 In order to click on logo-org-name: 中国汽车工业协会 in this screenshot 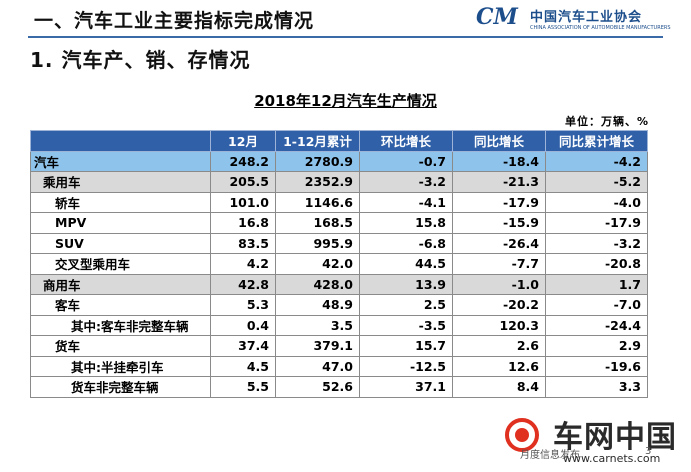, I will do `click(586, 17)`.